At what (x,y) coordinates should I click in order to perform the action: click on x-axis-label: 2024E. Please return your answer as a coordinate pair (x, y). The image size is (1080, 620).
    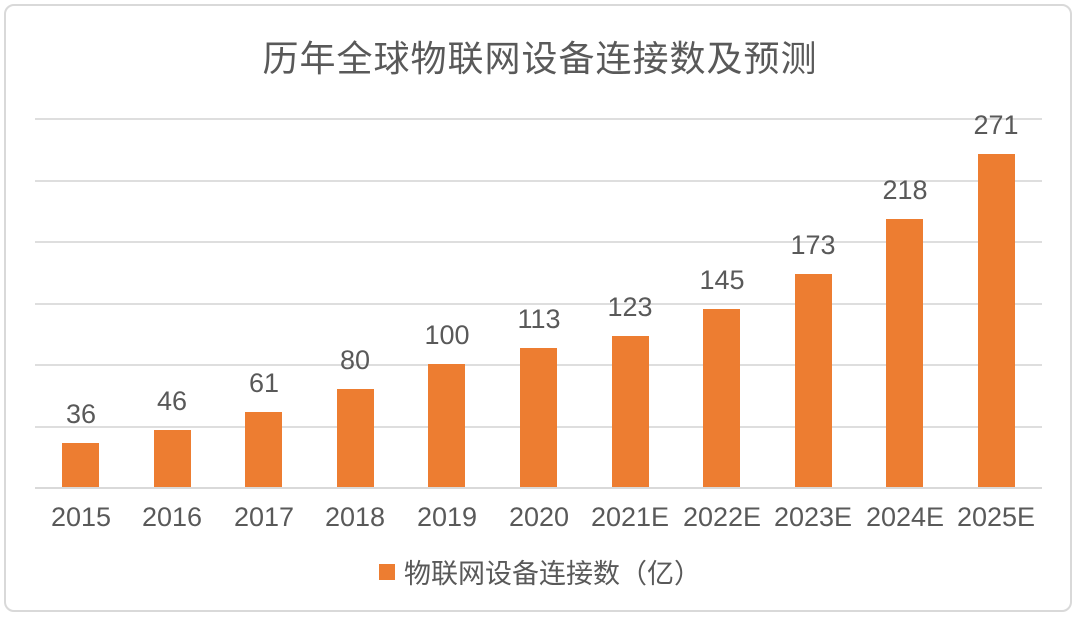
    Looking at the image, I should click on (905, 517).